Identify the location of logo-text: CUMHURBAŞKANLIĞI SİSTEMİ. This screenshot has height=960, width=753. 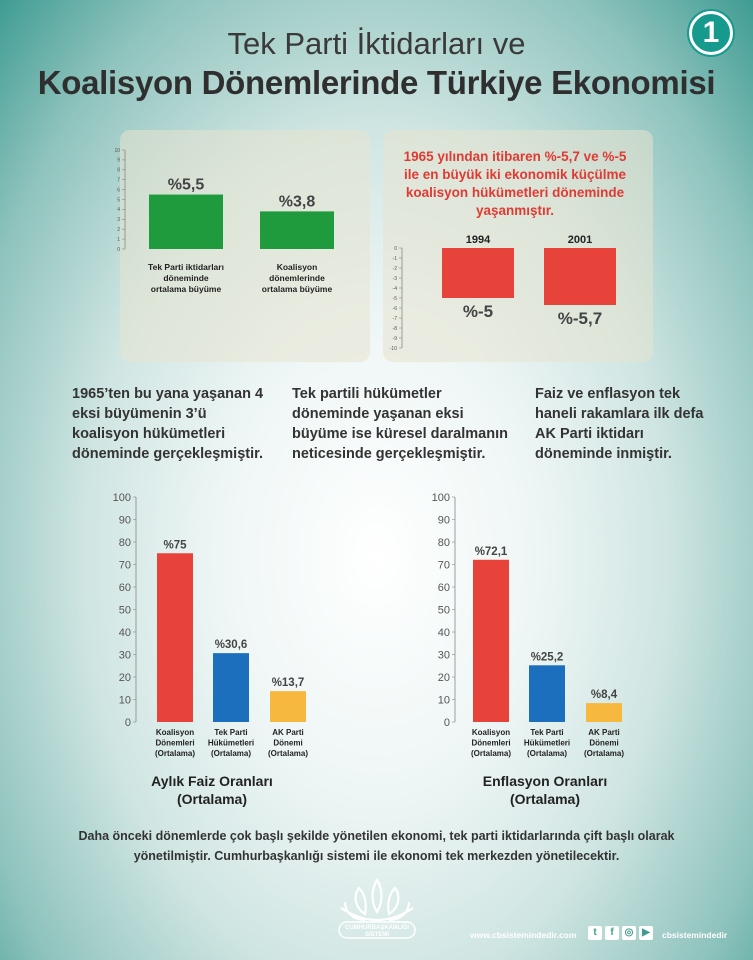
(377, 932).